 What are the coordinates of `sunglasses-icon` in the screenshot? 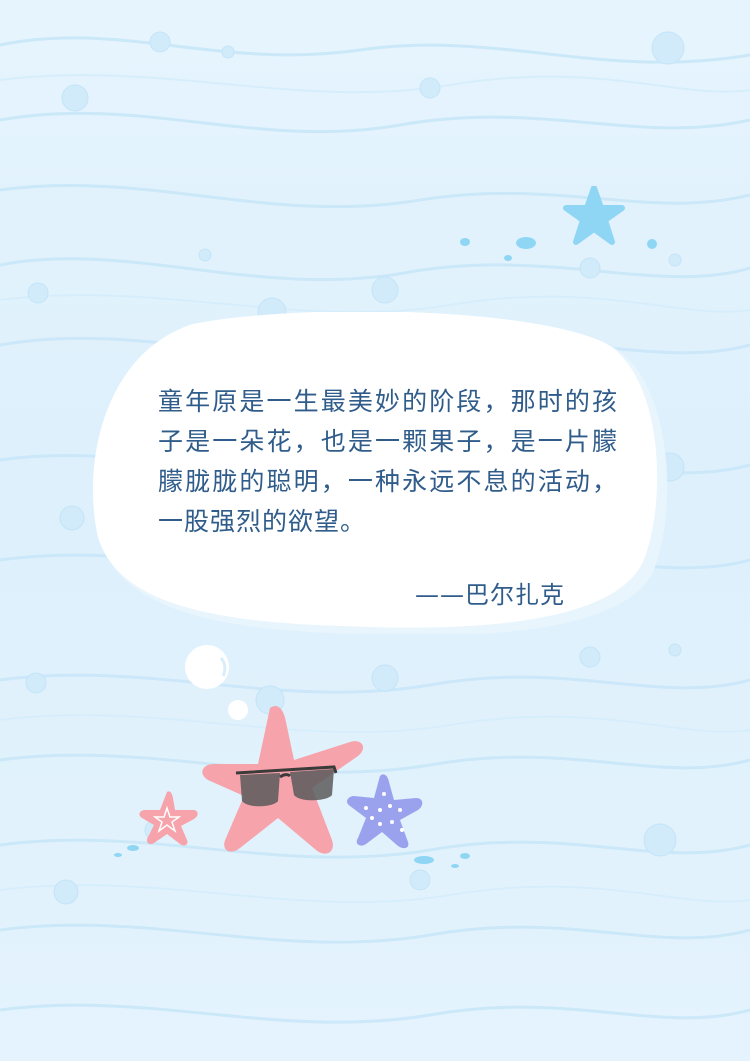 It's located at (286, 786).